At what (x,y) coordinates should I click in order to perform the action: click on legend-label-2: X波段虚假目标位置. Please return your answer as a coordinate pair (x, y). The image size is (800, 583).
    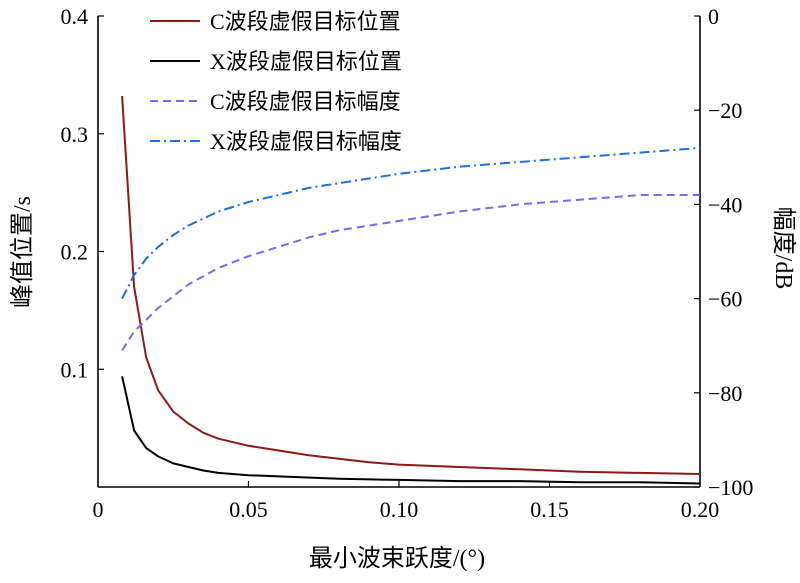
    Looking at the image, I should click on (306, 61).